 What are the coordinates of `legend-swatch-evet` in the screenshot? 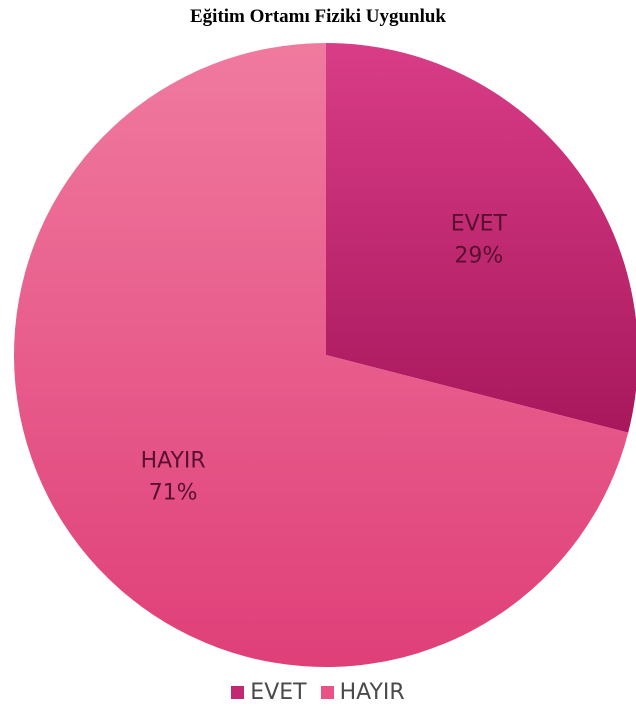 It's located at (238, 692).